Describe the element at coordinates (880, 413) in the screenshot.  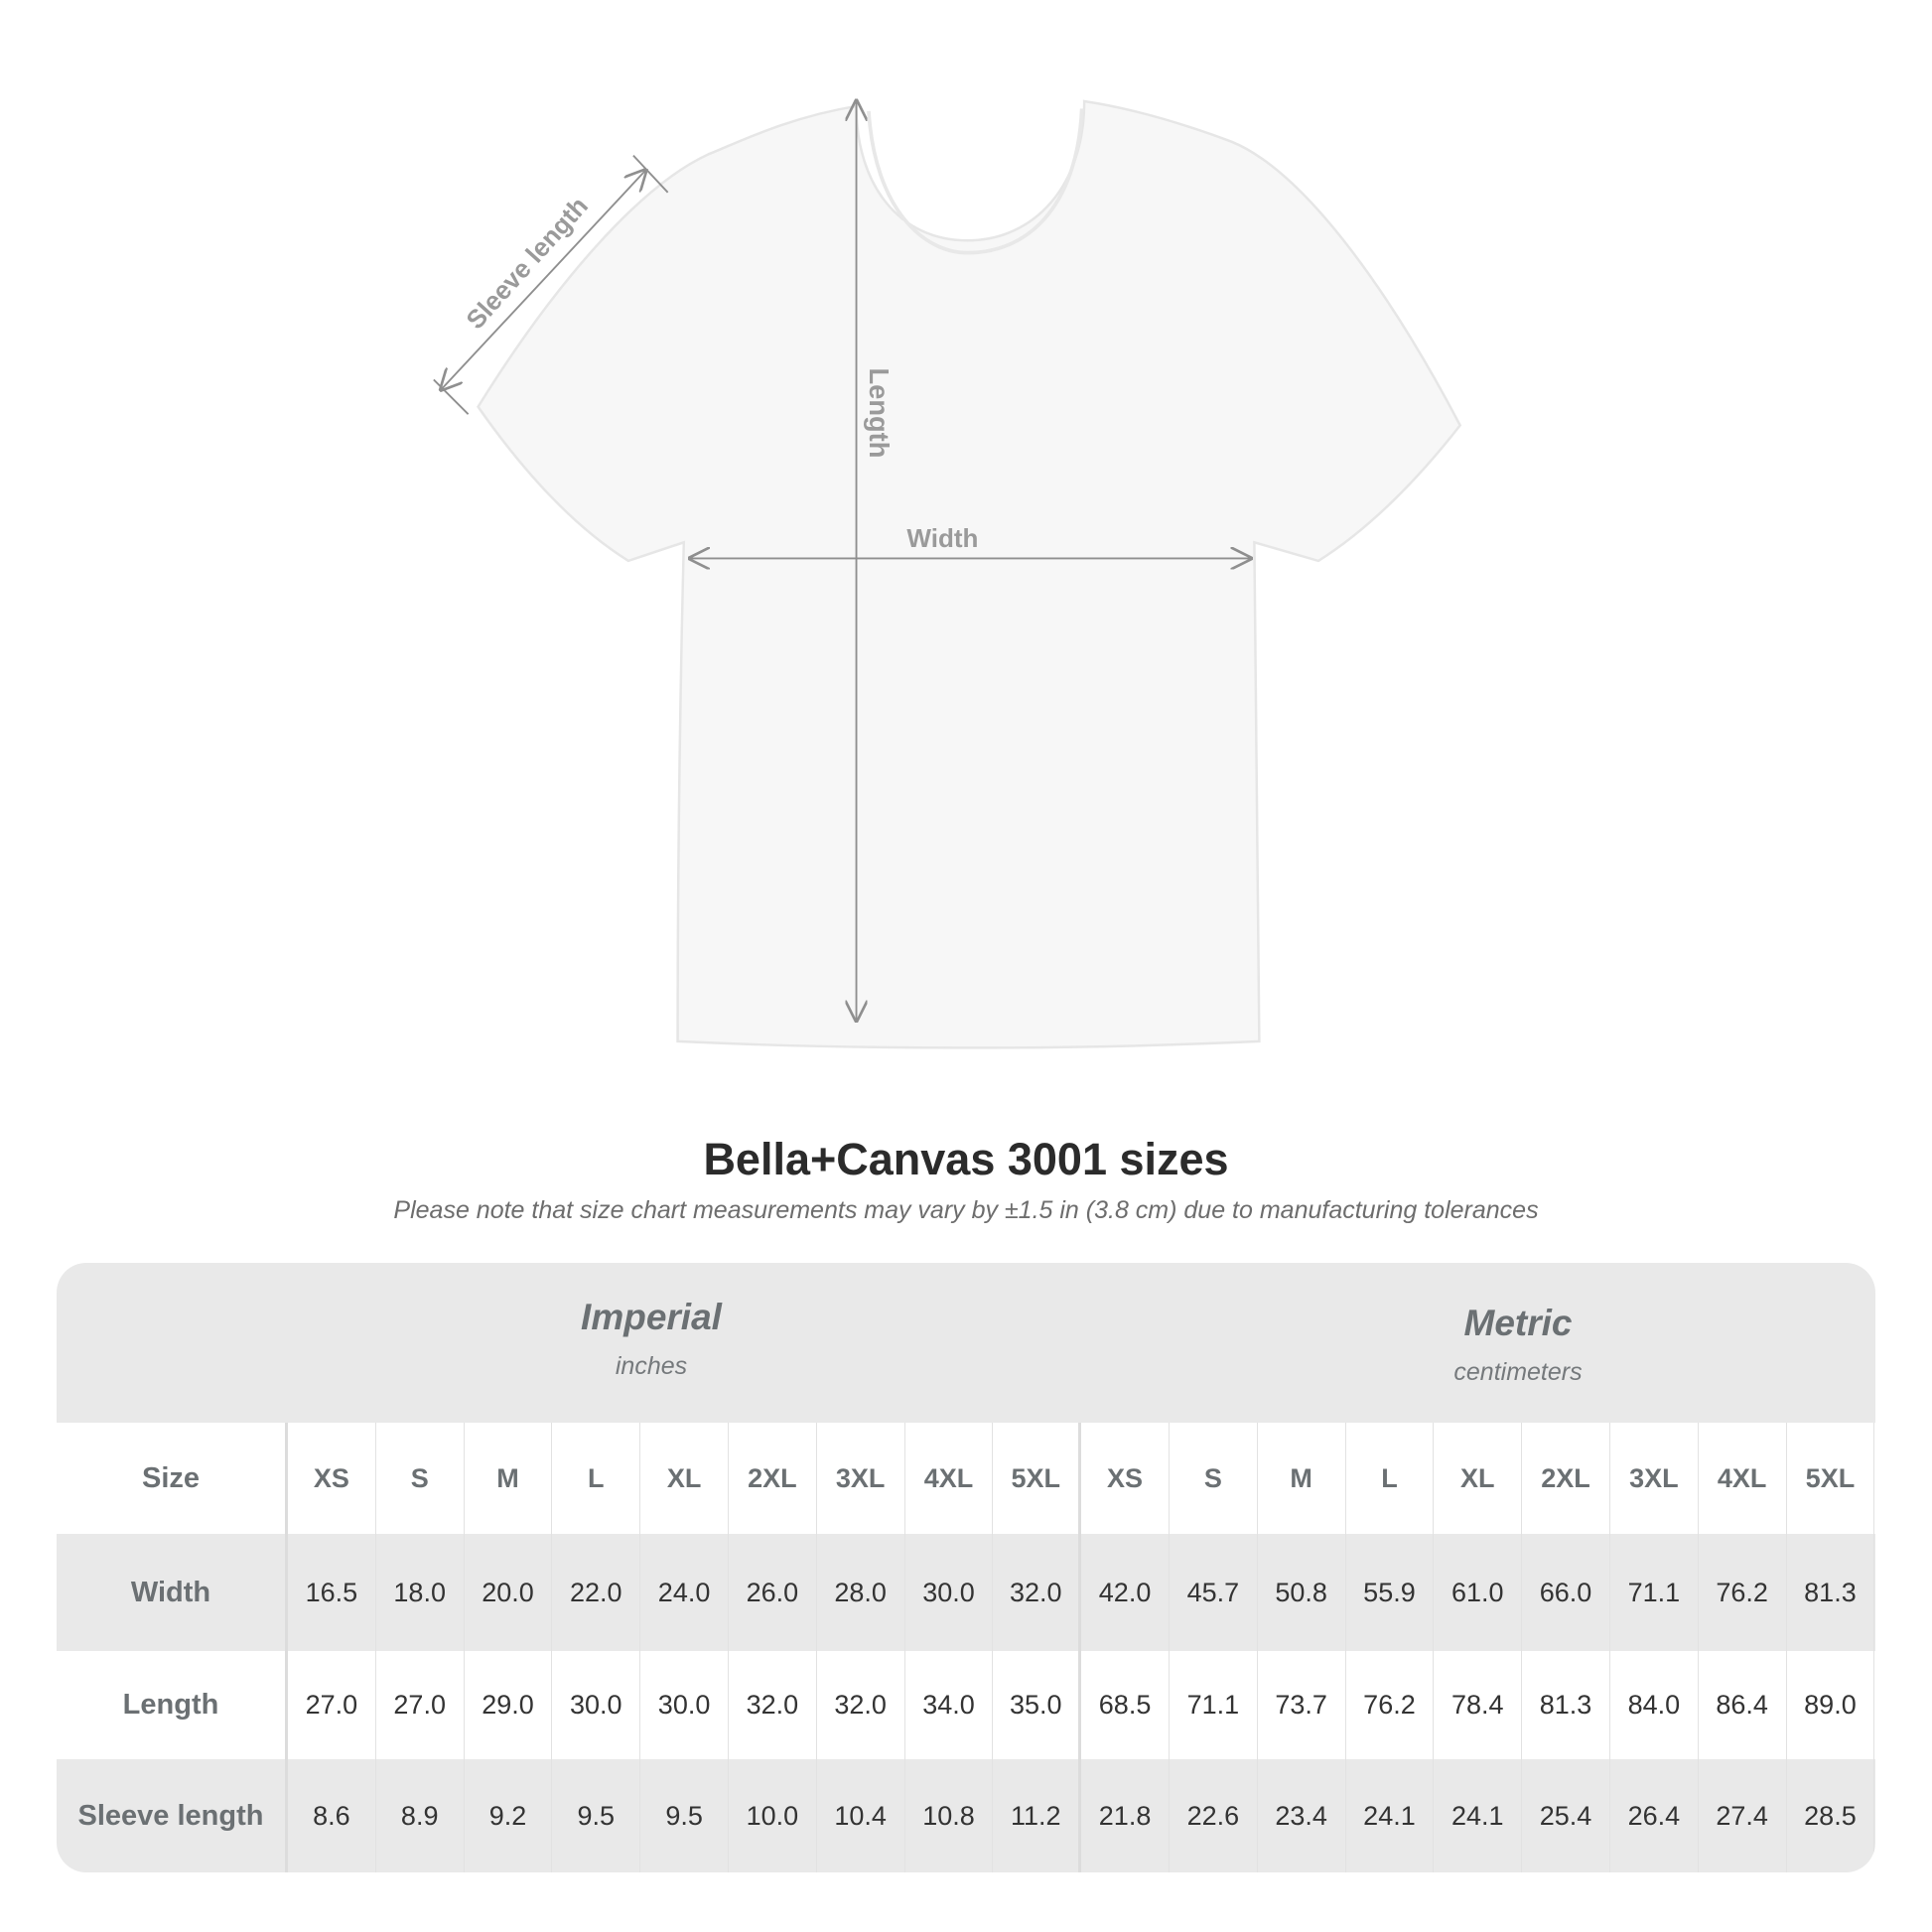
I see `length-label: Length` at that location.